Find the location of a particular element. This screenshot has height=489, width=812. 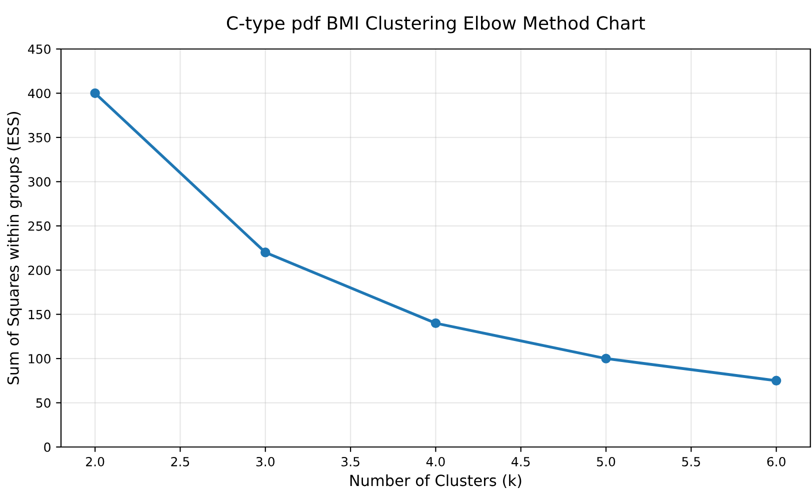

y-tick-label: 450 is located at coordinates (39, 49).